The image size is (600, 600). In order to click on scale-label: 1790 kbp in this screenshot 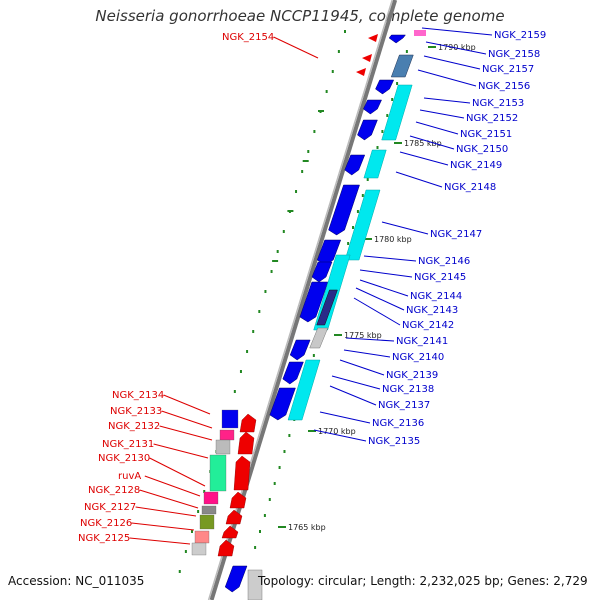, I will do `click(457, 47)`.